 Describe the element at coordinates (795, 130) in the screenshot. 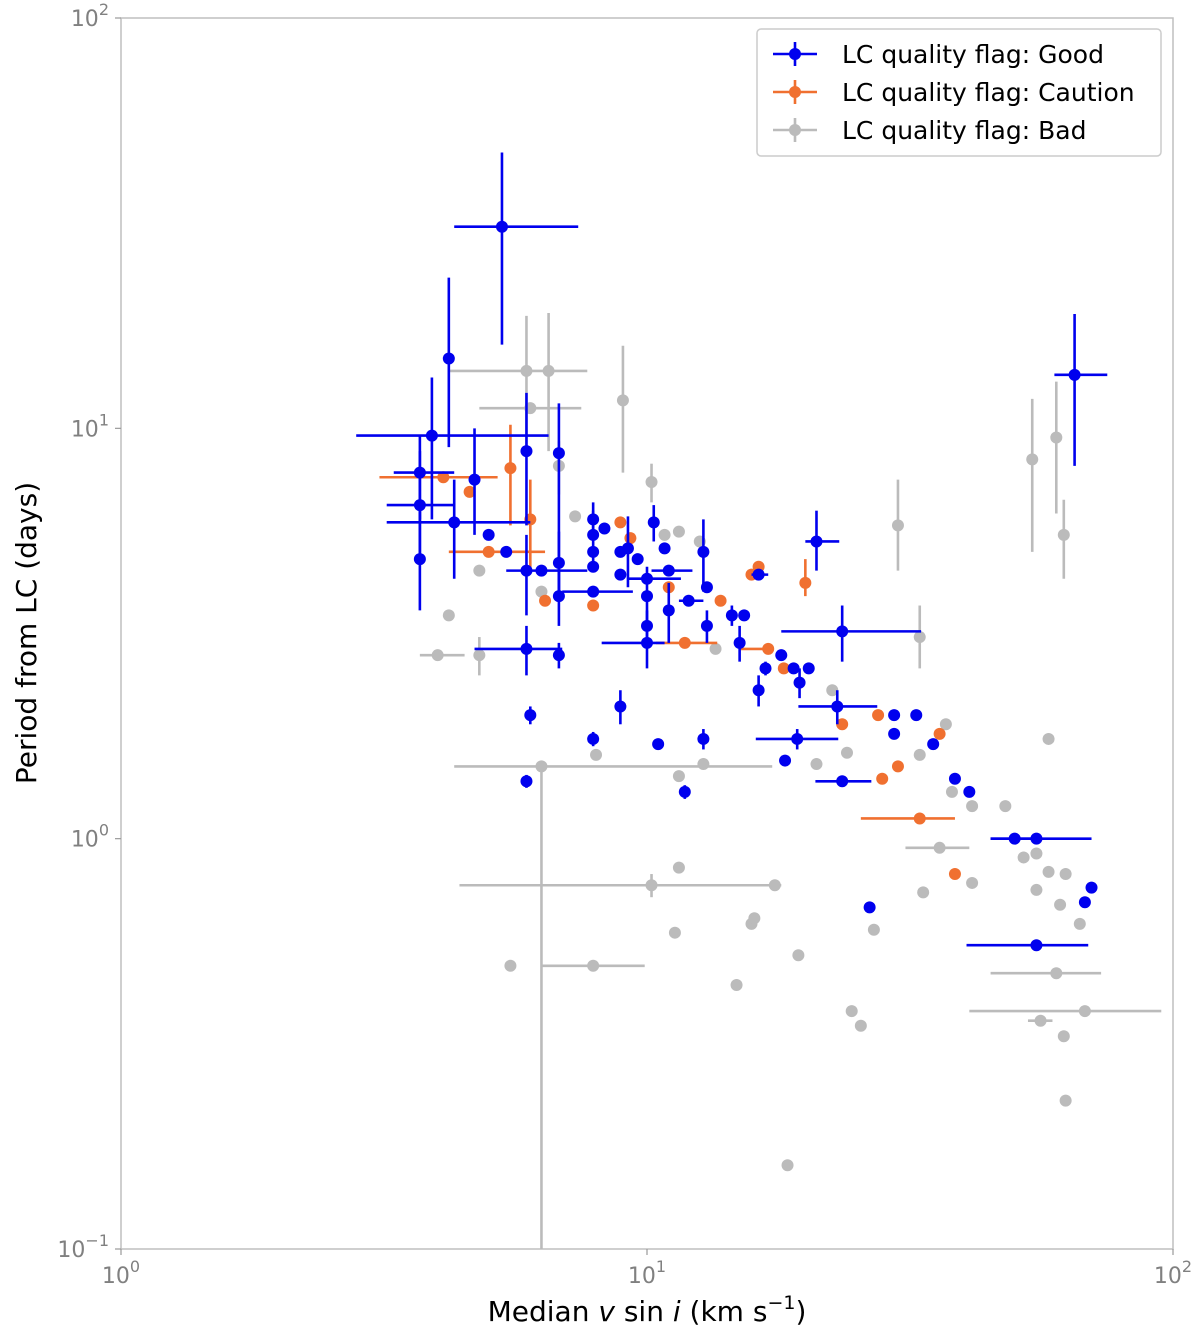

I see `legend-marker` at that location.